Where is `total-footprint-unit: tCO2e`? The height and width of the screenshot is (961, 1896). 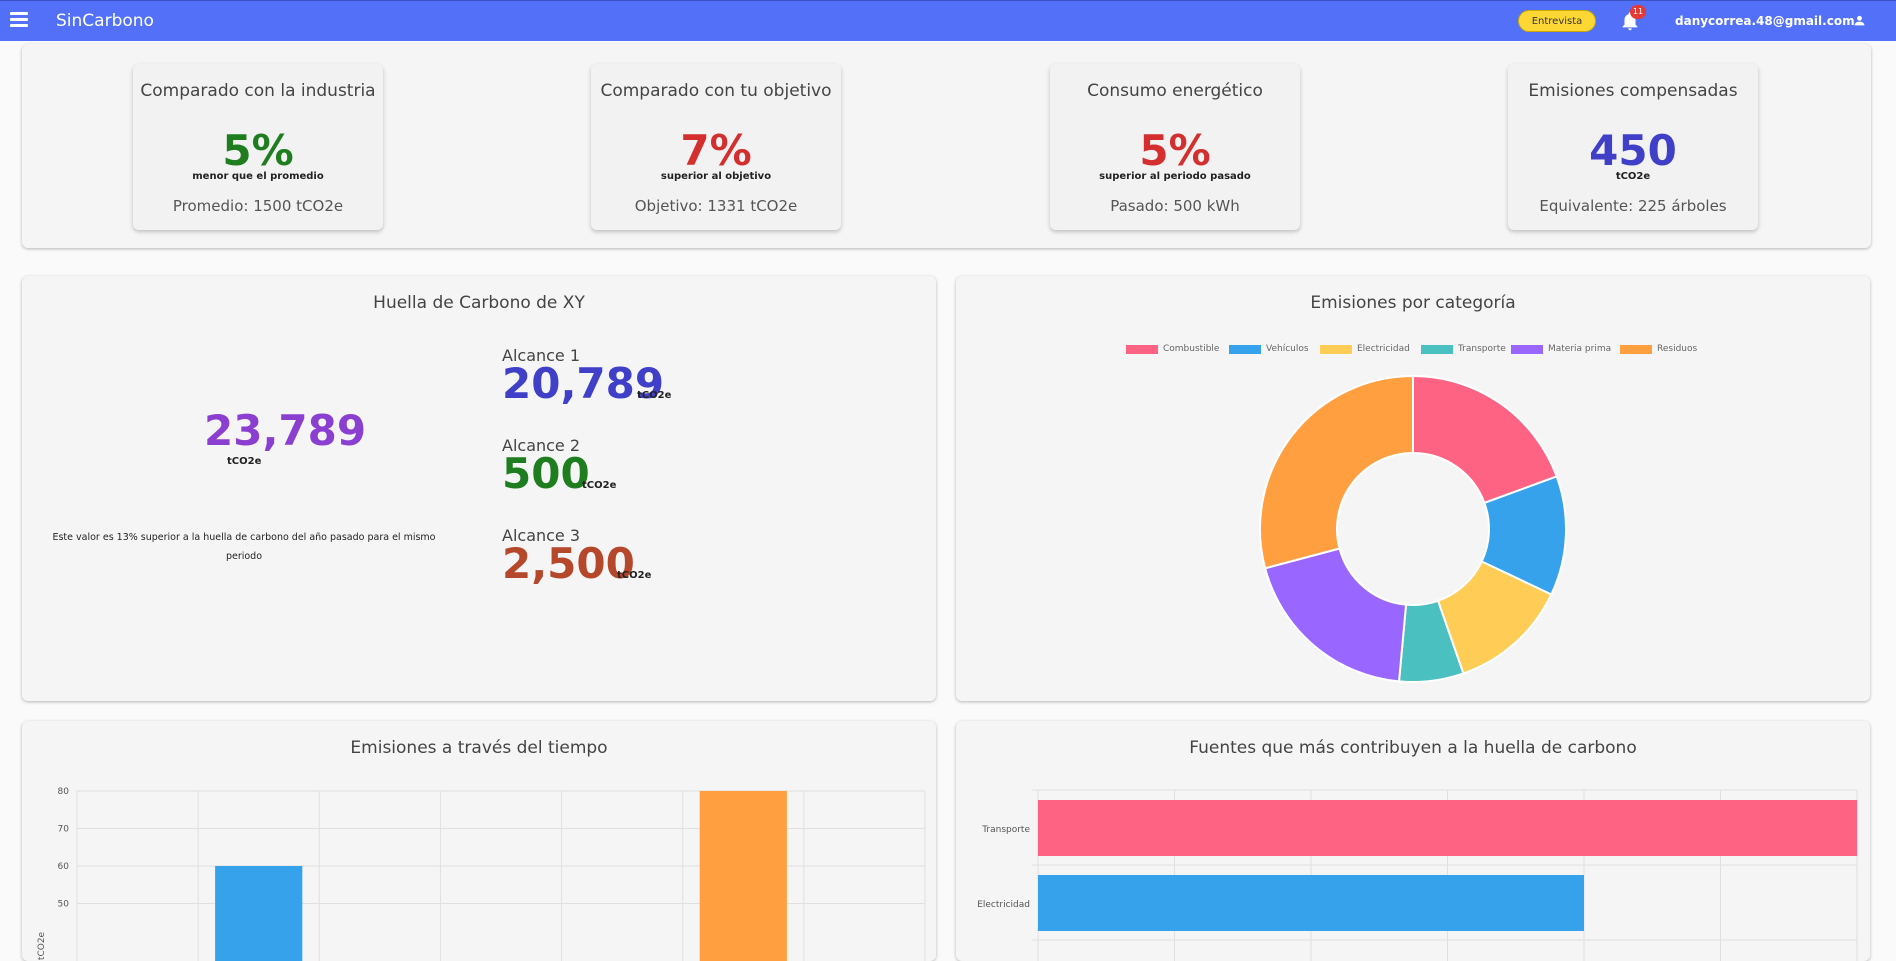
total-footprint-unit: tCO2e is located at coordinates (244, 461).